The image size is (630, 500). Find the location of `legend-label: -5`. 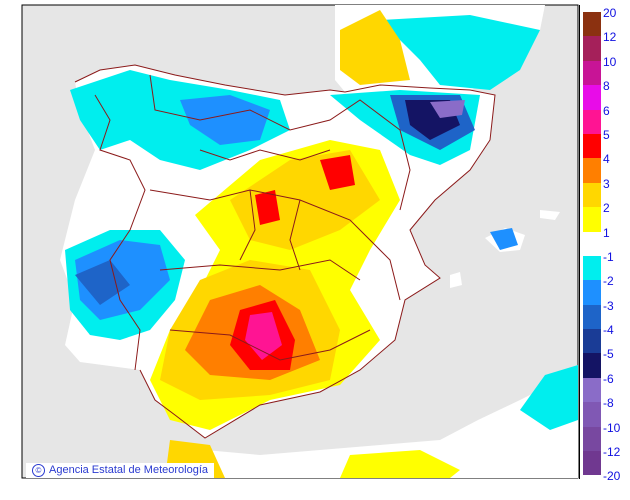

legend-label: -5 is located at coordinates (608, 354).